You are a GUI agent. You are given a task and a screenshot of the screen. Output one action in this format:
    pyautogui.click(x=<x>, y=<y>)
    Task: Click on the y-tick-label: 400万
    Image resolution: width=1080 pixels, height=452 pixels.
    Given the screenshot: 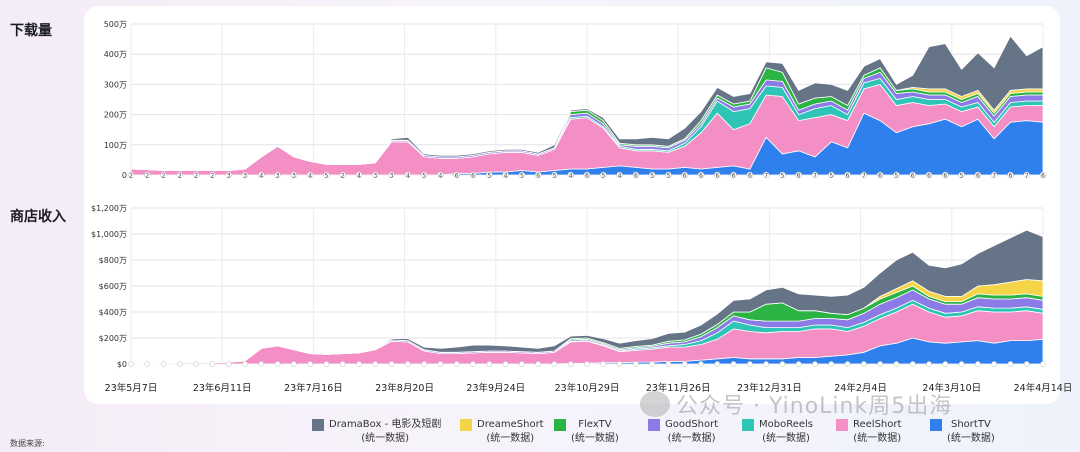 What is the action you would take?
    pyautogui.click(x=115, y=54)
    